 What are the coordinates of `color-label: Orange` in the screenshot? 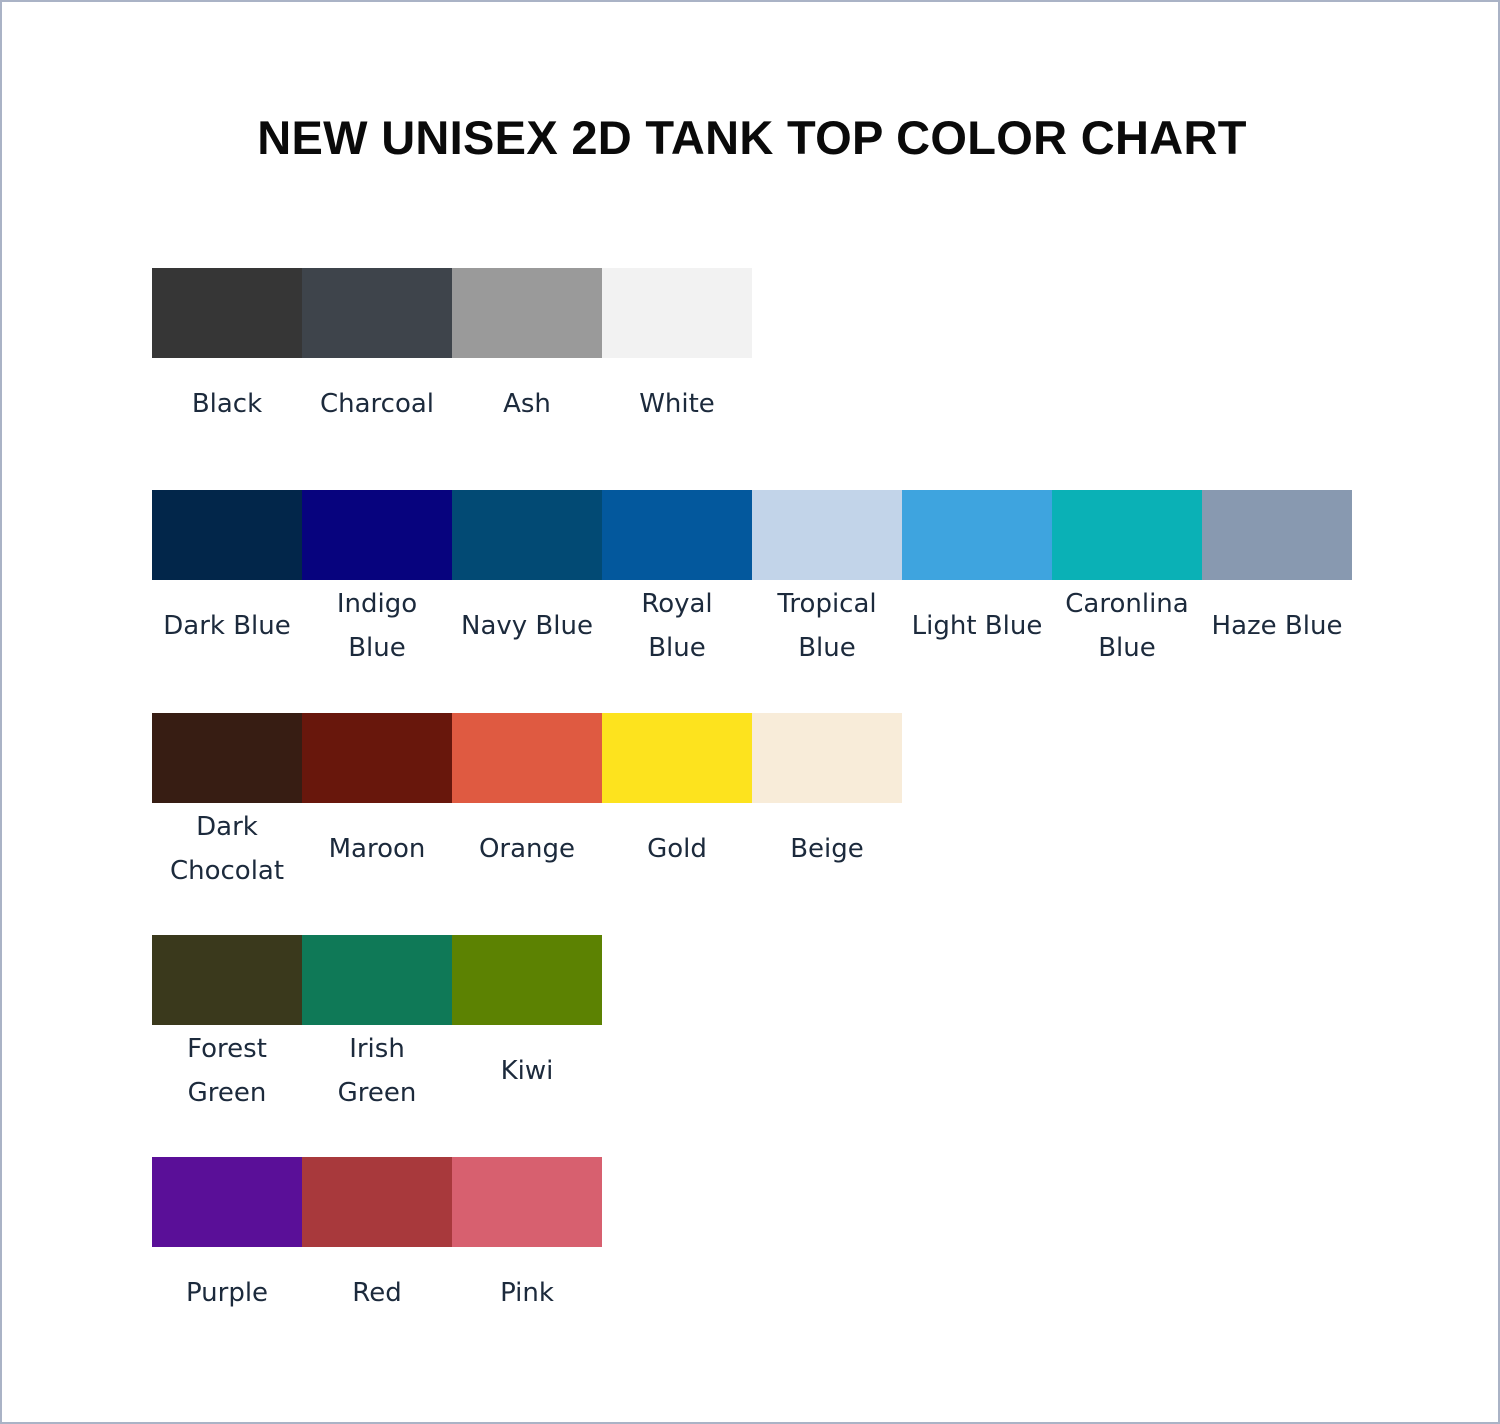 It's located at (527, 849).